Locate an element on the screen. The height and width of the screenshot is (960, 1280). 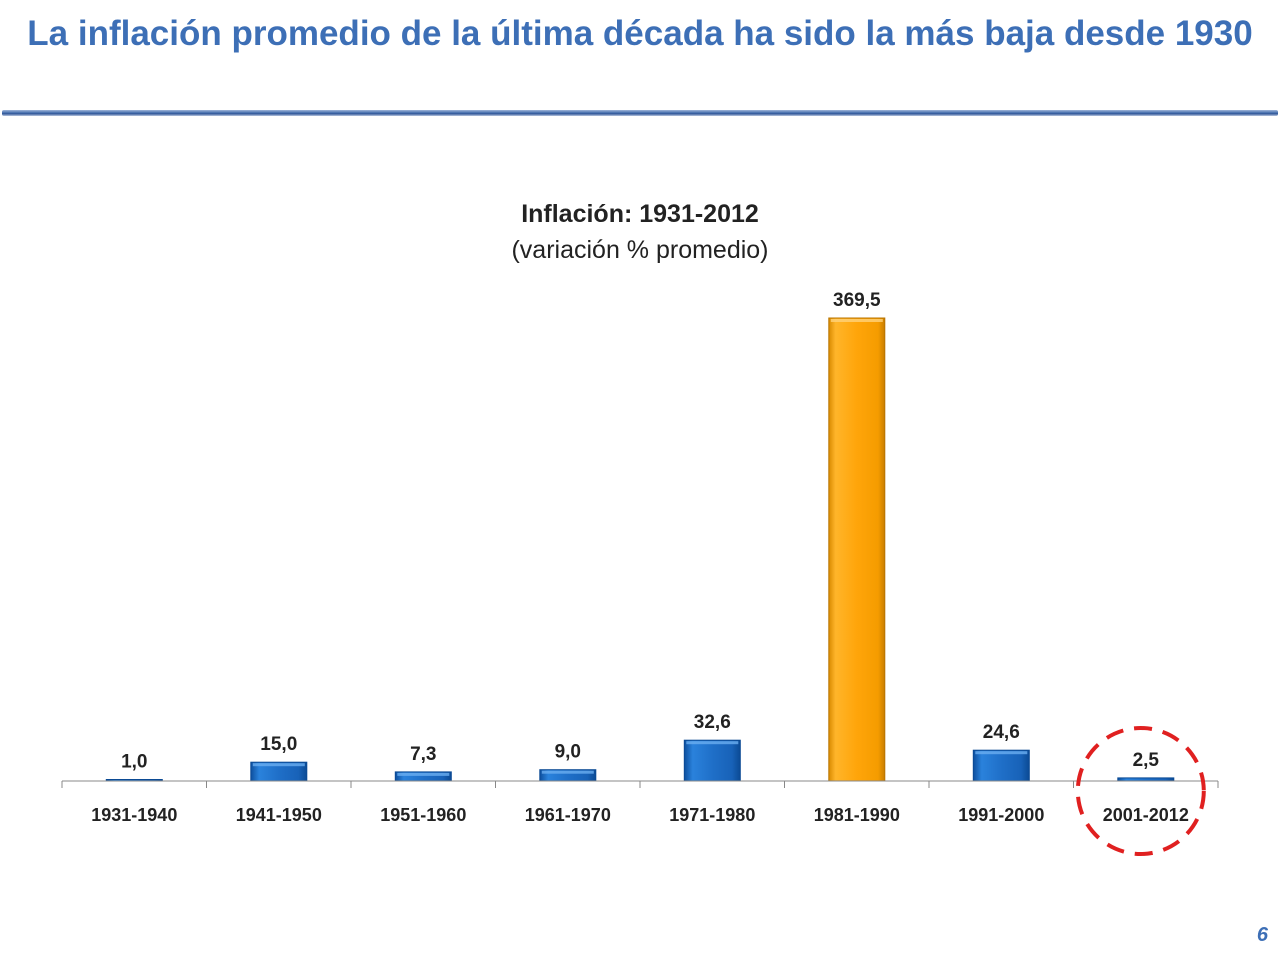
value-label-1951-1960: 7,3 is located at coordinates (423, 754).